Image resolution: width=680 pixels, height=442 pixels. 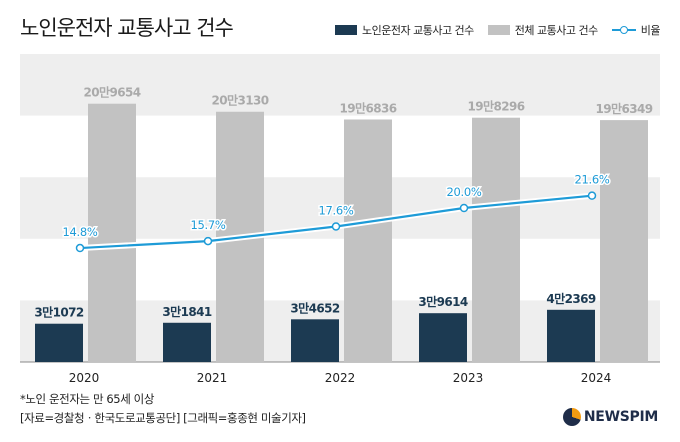 I want to click on bar-elderly-2022, so click(x=315, y=340).